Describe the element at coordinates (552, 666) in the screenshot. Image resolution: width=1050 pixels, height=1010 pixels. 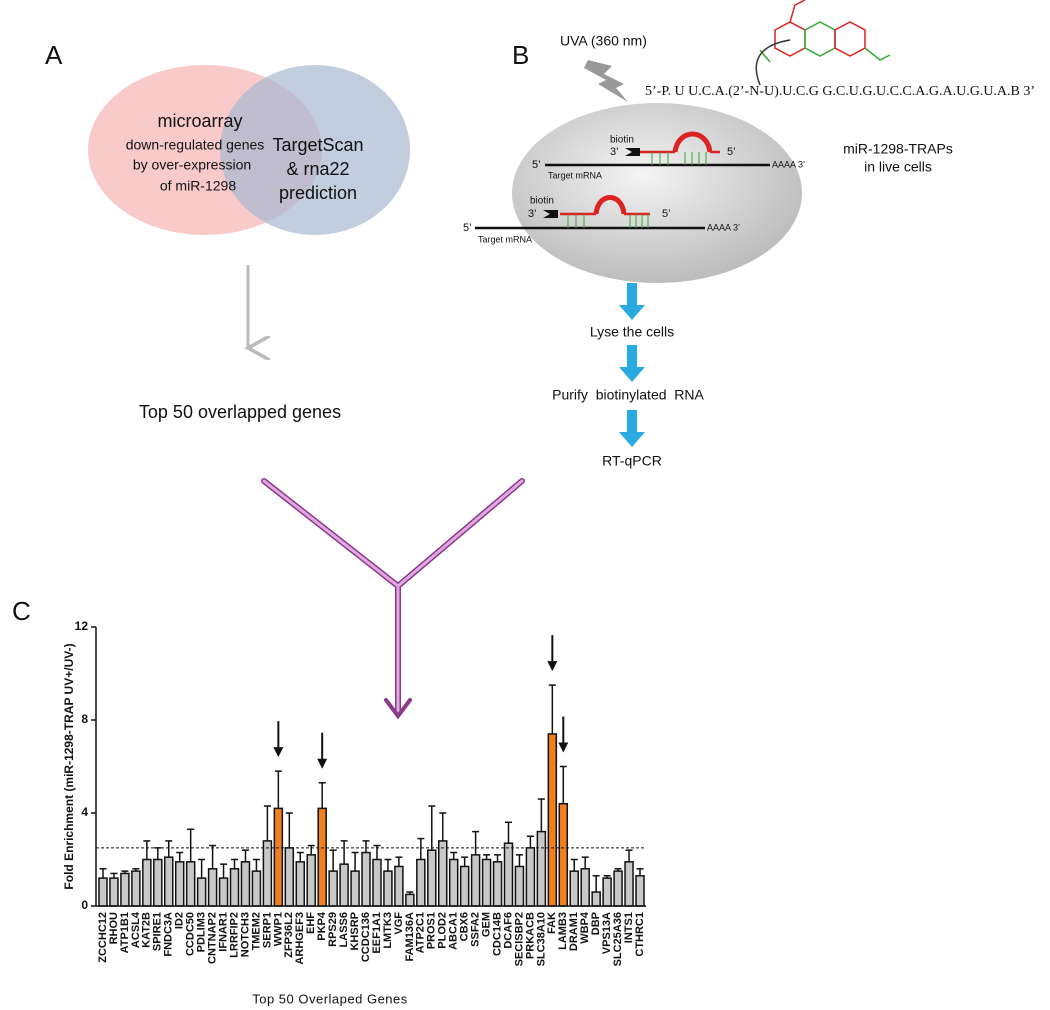
I see `highlight-arrowhead` at that location.